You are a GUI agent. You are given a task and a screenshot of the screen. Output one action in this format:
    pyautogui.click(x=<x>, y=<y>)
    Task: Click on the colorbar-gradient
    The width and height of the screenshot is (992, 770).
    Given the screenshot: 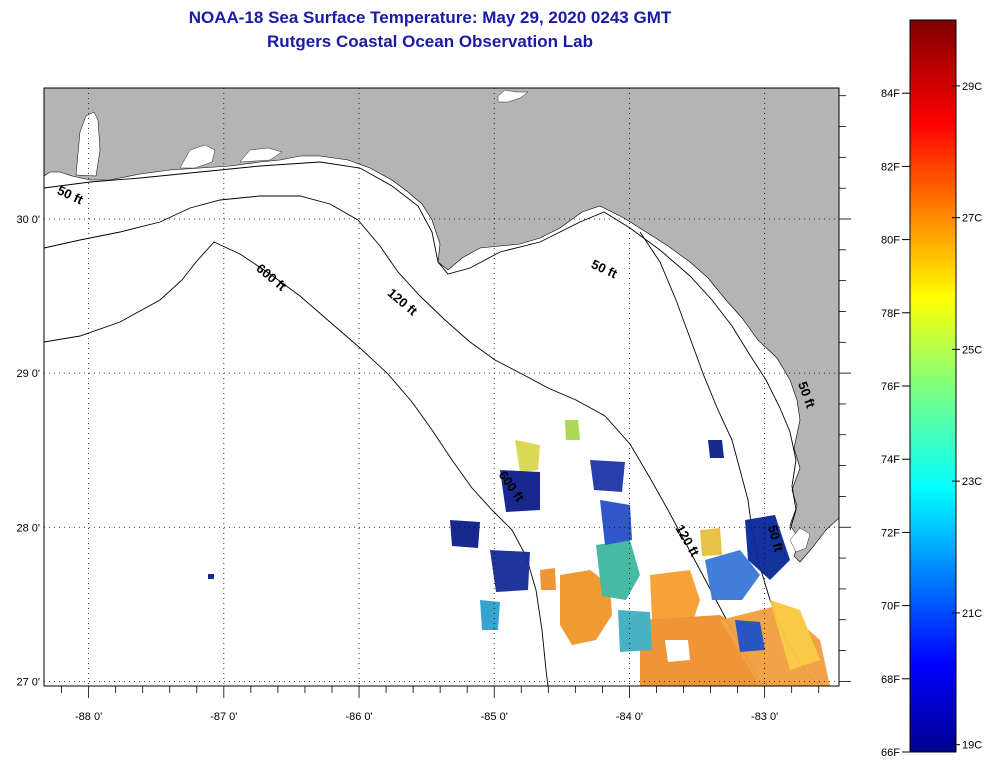 What is the action you would take?
    pyautogui.click(x=933, y=386)
    